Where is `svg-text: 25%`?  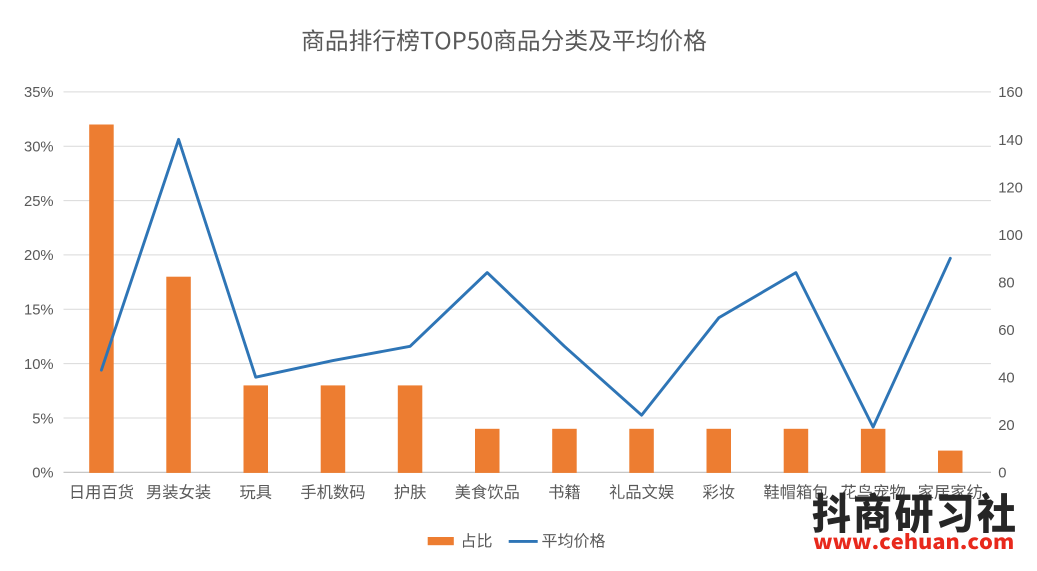 svg-text: 25% is located at coordinates (39, 202).